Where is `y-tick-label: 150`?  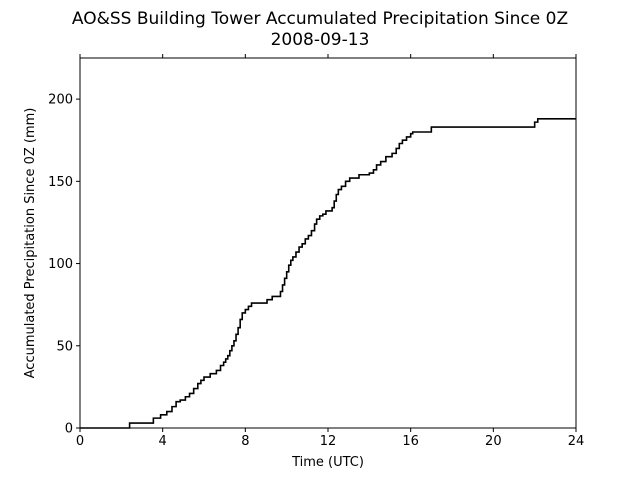
y-tick-label: 150 is located at coordinates (60, 182).